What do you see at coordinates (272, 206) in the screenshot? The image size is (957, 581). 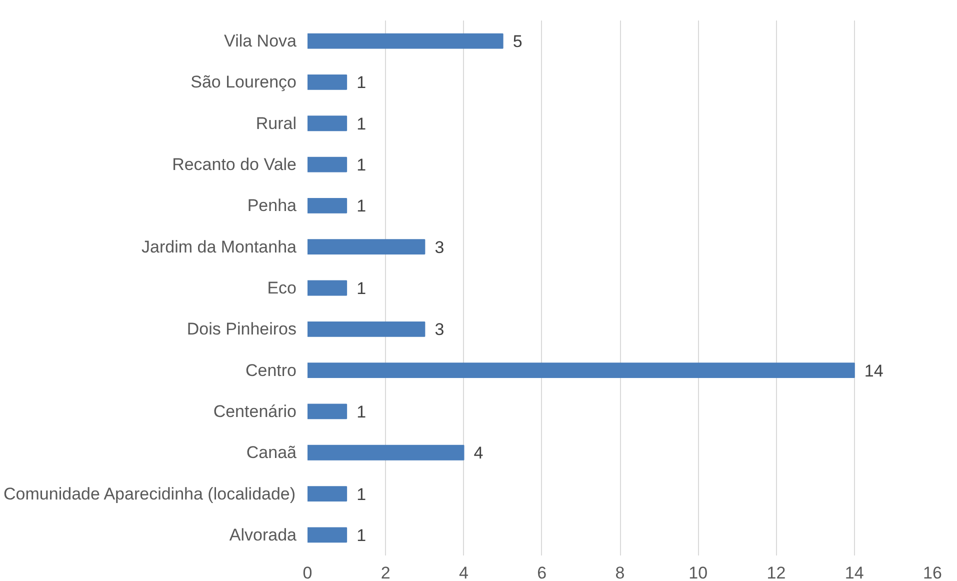 I see `y-tick-label: Penha` at bounding box center [272, 206].